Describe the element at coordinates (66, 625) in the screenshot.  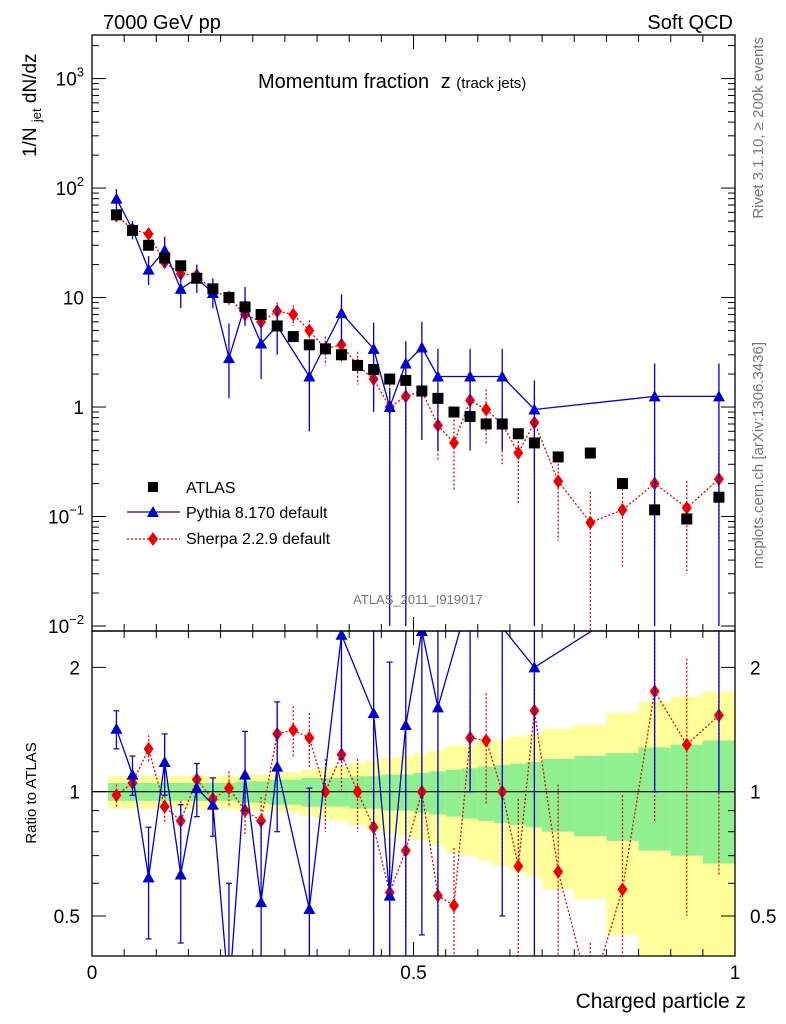
I see `main-ytick-label: 10⁻²` at that location.